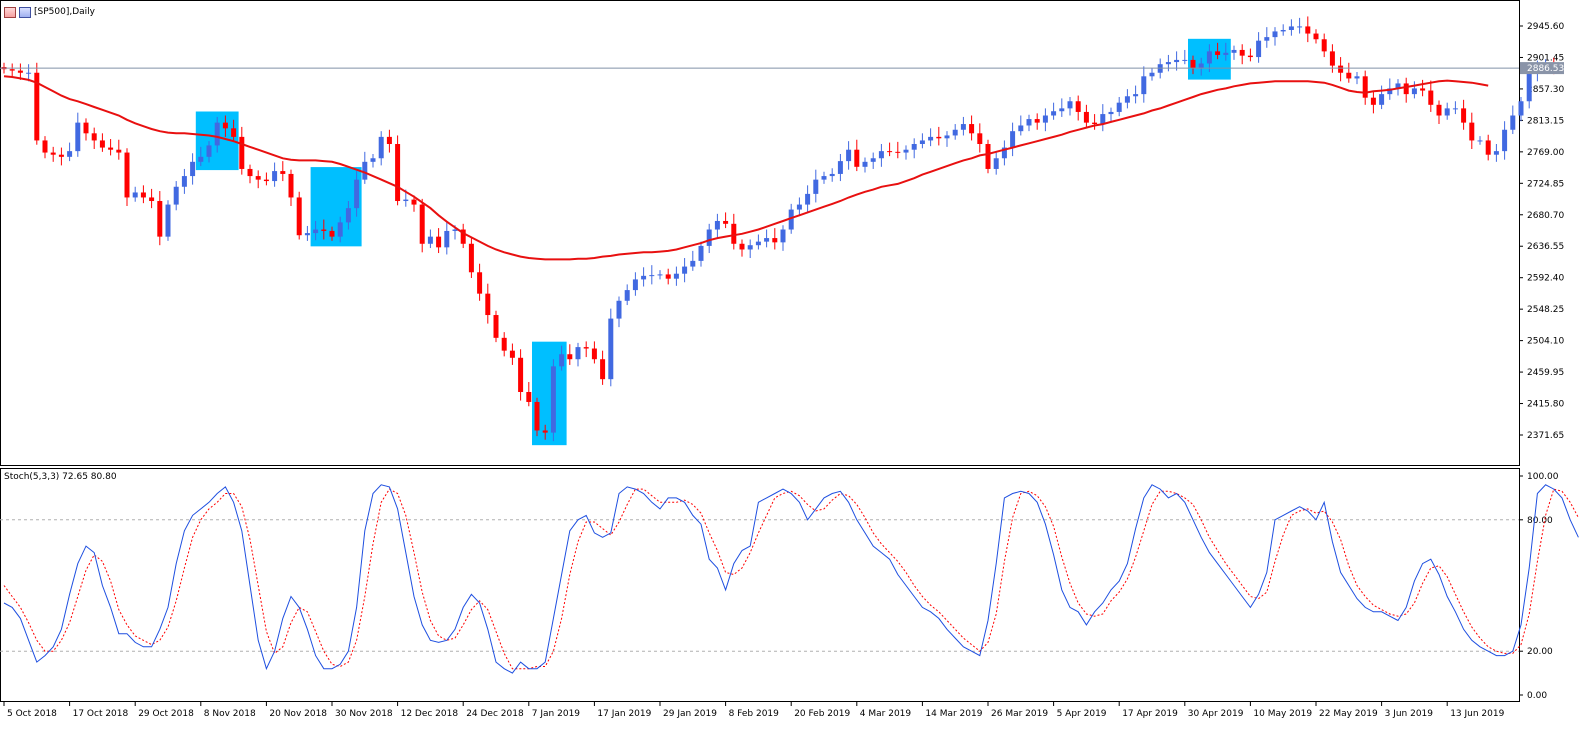 The width and height of the screenshot is (1584, 731). I want to click on date-label: 5 Oct 2018, so click(32, 714).